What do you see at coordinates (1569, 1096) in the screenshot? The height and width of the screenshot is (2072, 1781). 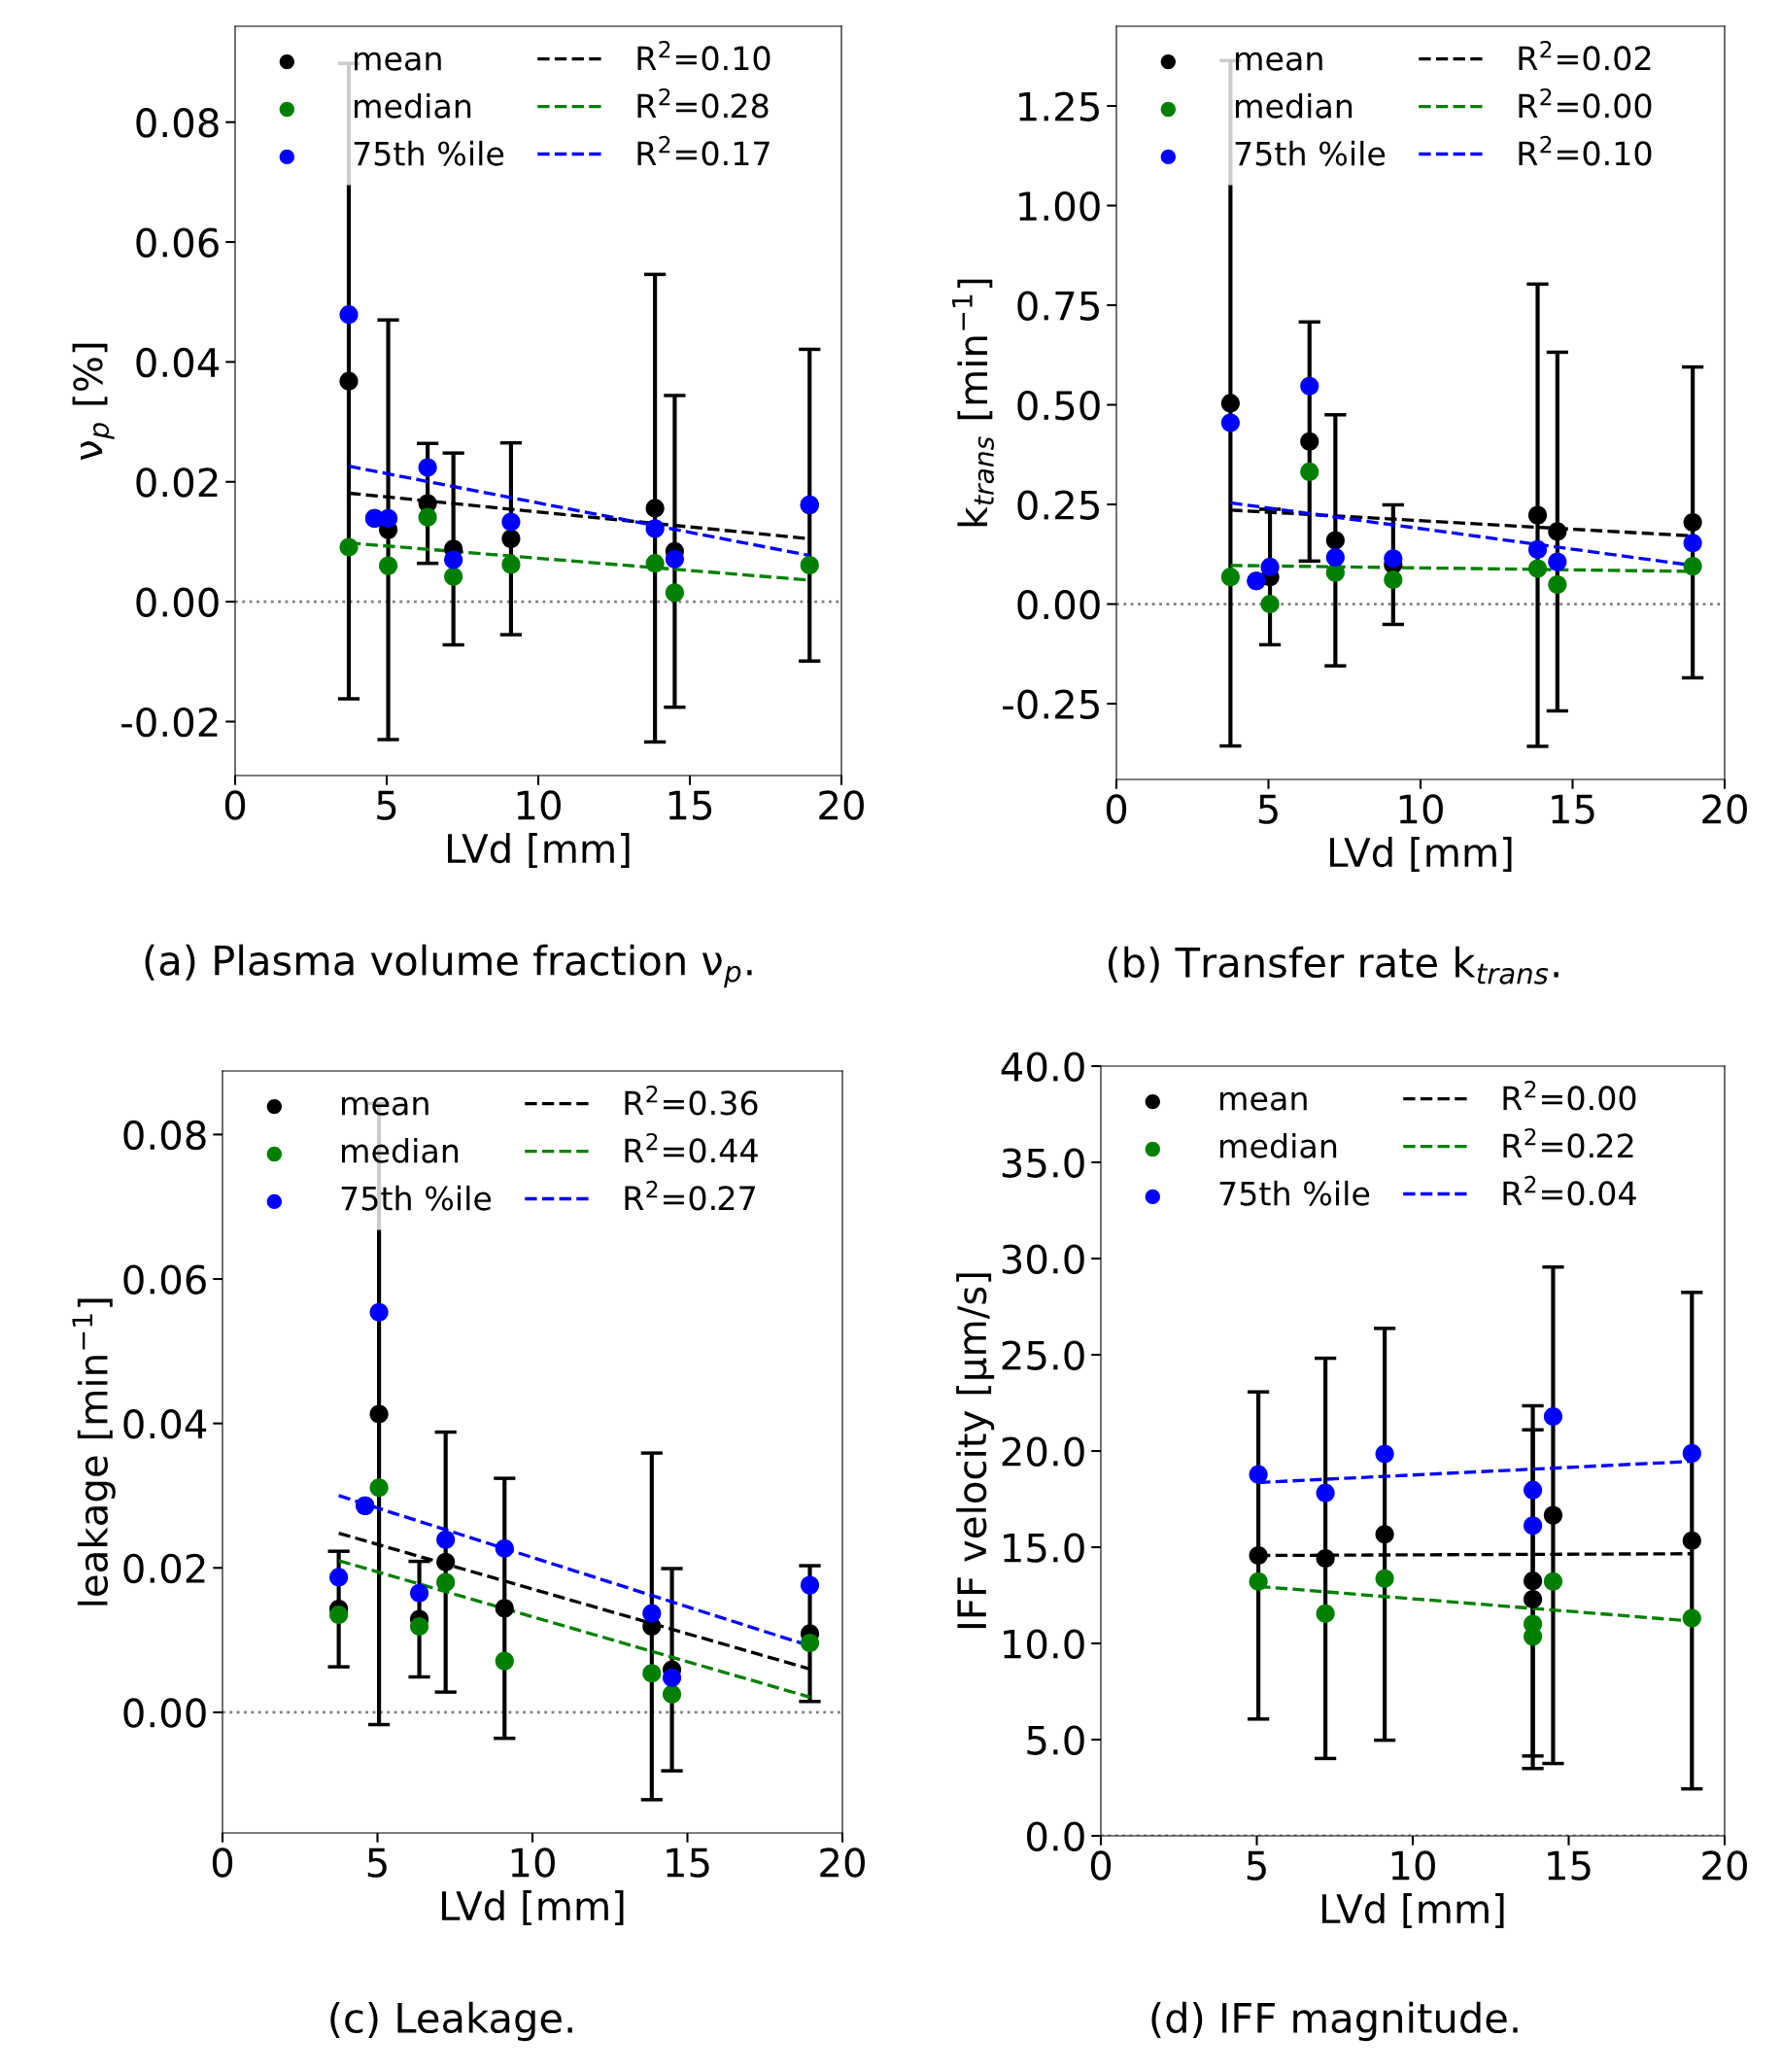 I see `legend-label: R$^{2}$=0.00` at bounding box center [1569, 1096].